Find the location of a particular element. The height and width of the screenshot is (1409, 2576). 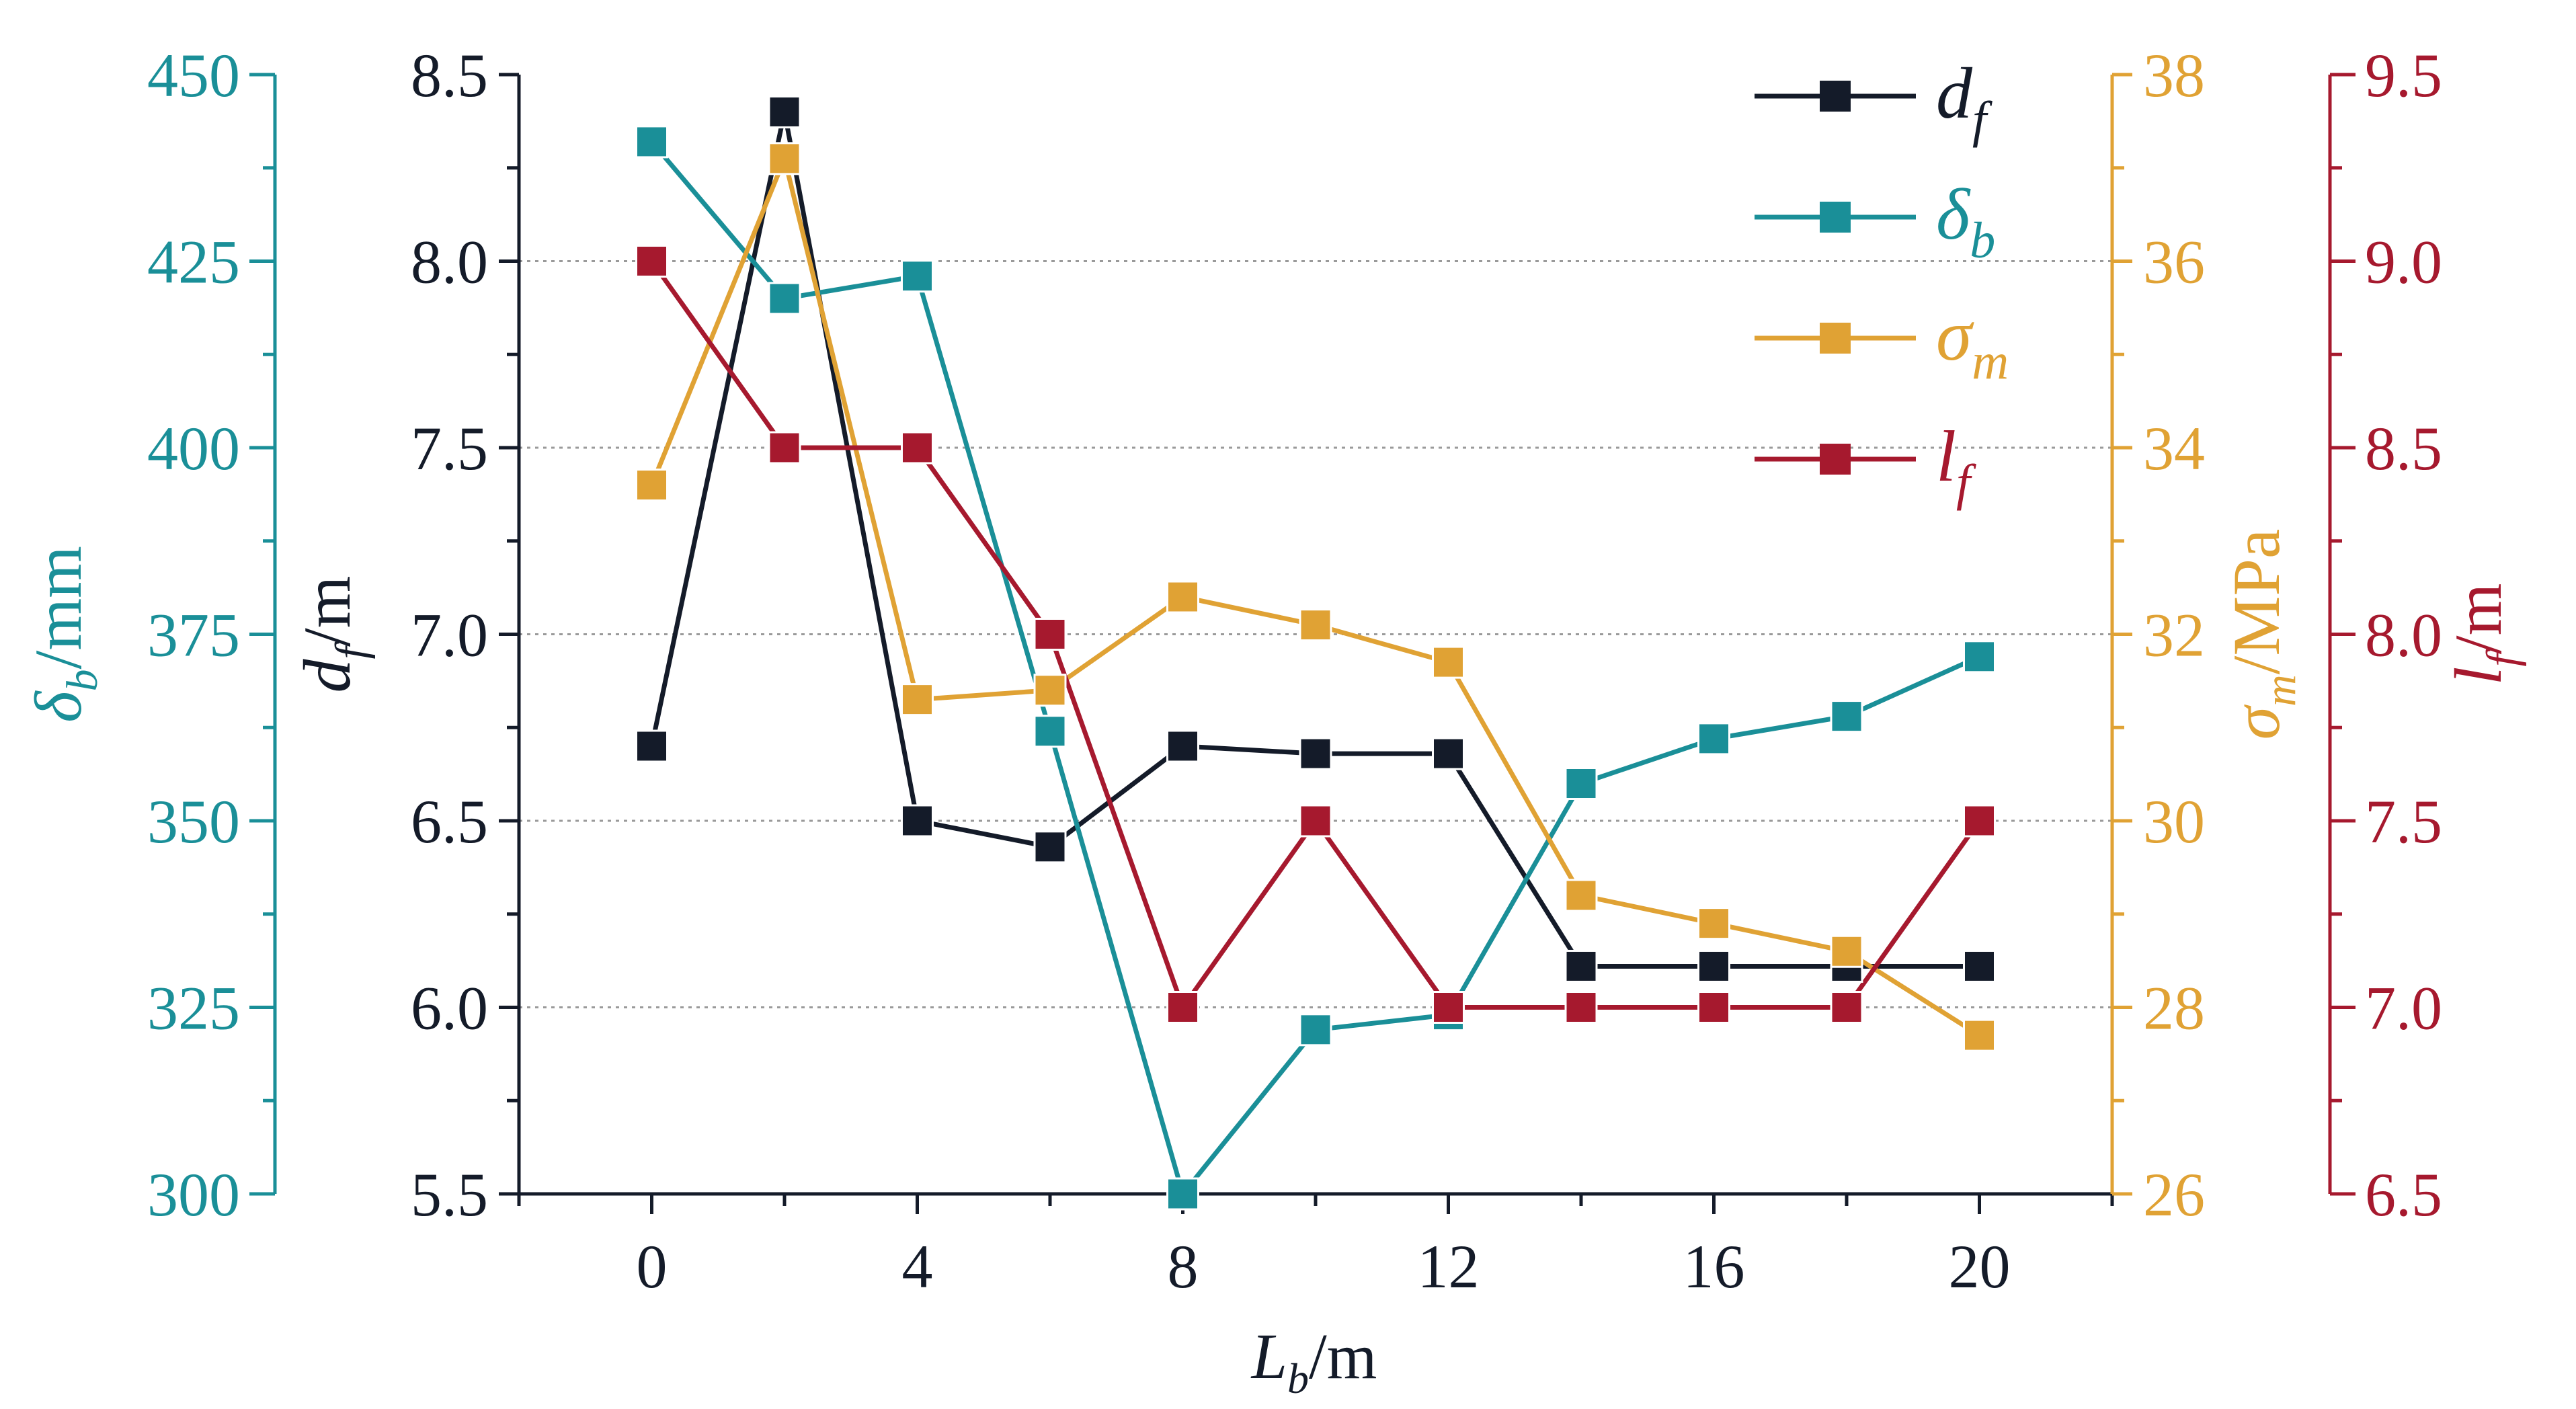

y-tick-label-d-f-0: 5.5 is located at coordinates (449, 1194).